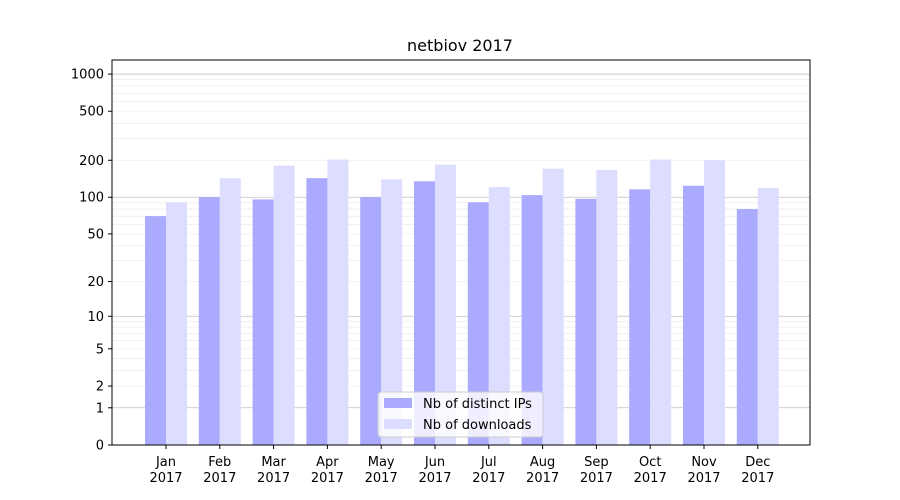 Image resolution: width=900 pixels, height=500 pixels. I want to click on legend-label-downloads: Nb of downloads, so click(477, 425).